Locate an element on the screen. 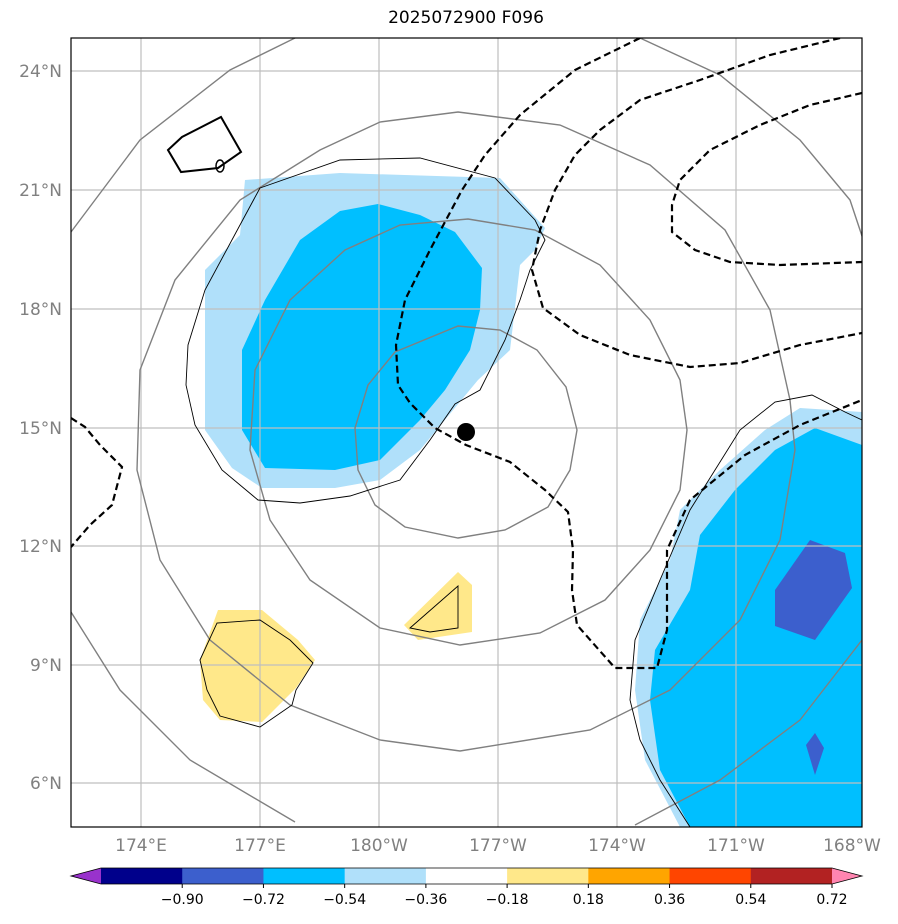 This screenshot has width=898, height=924. colorbar-tick-label: 0.72 is located at coordinates (831, 900).